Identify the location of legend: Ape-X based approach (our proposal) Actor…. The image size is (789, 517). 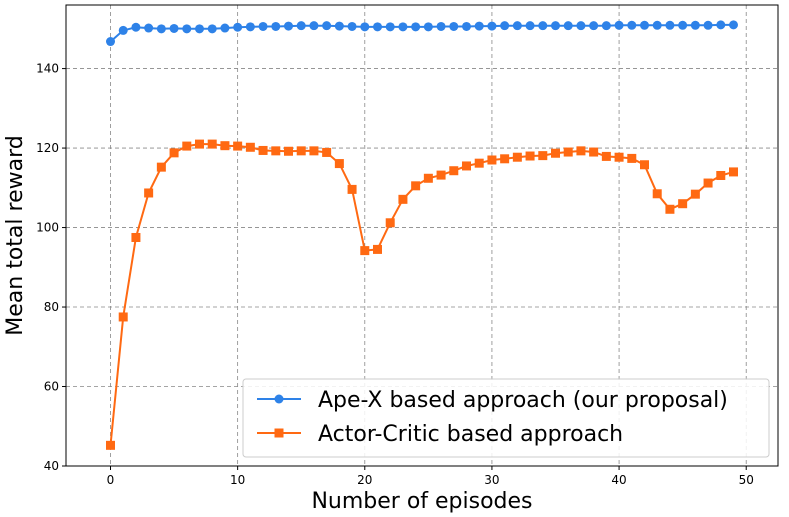
(506, 418).